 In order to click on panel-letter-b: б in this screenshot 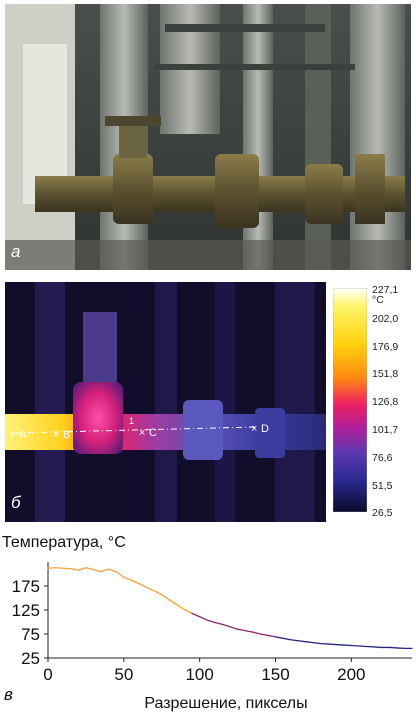, I will do `click(16, 502)`.